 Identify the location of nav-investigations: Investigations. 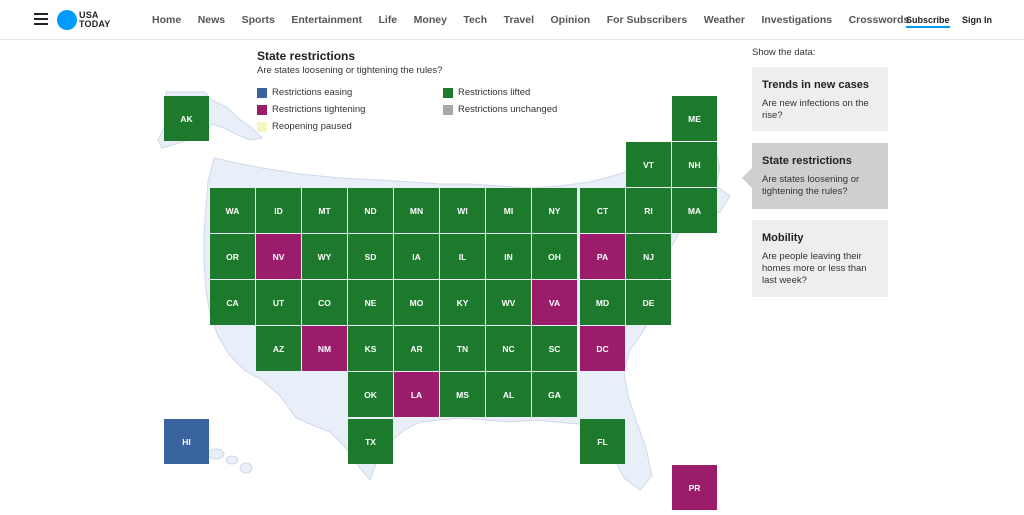
(797, 20).